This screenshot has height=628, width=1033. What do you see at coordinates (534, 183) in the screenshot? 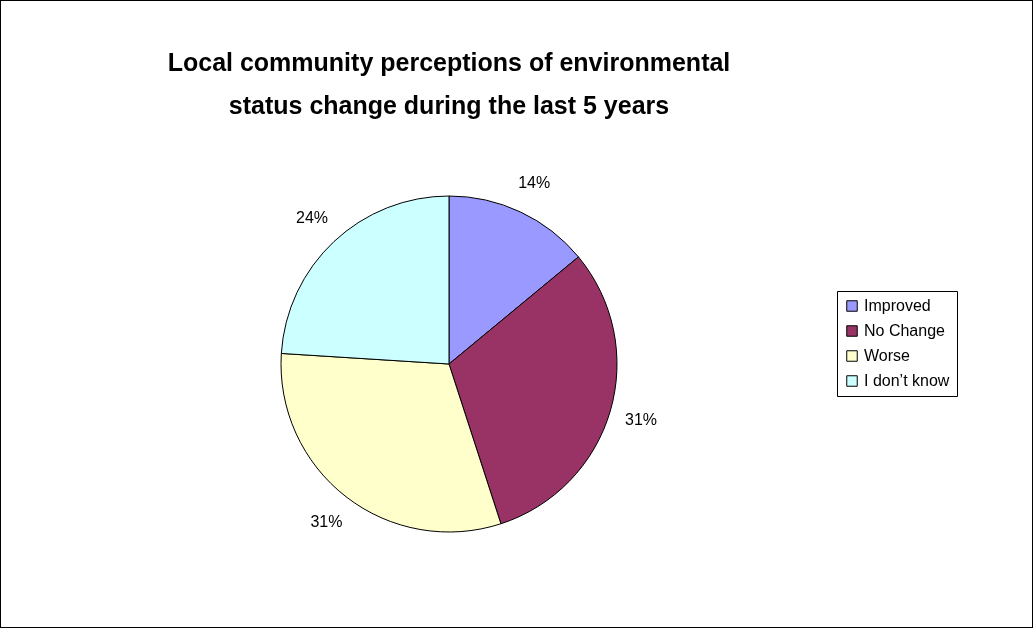
I see `data-label: 14%` at bounding box center [534, 183].